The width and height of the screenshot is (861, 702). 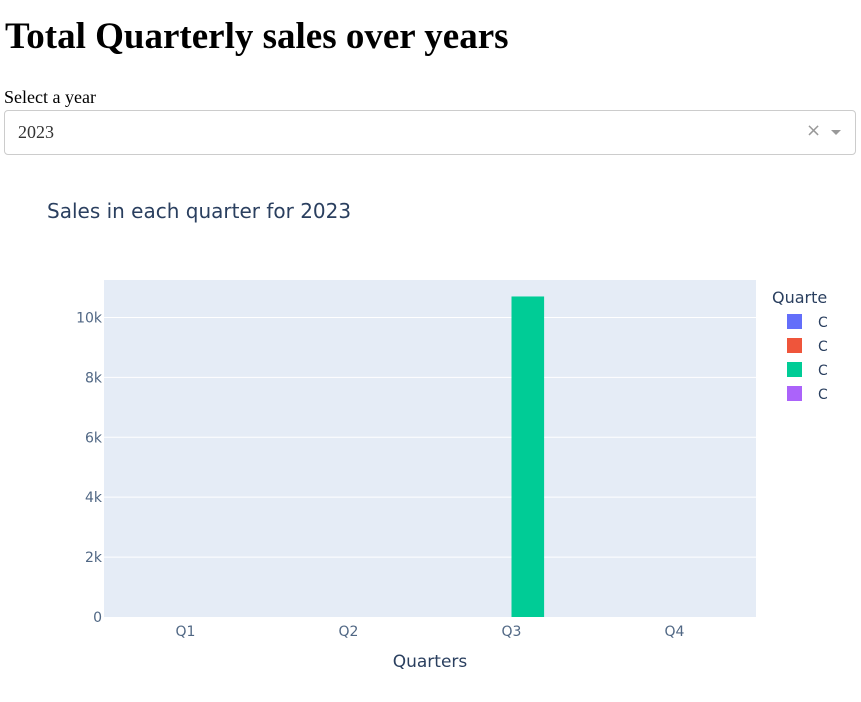 I want to click on x-axis-title: Quarters, so click(x=430, y=662).